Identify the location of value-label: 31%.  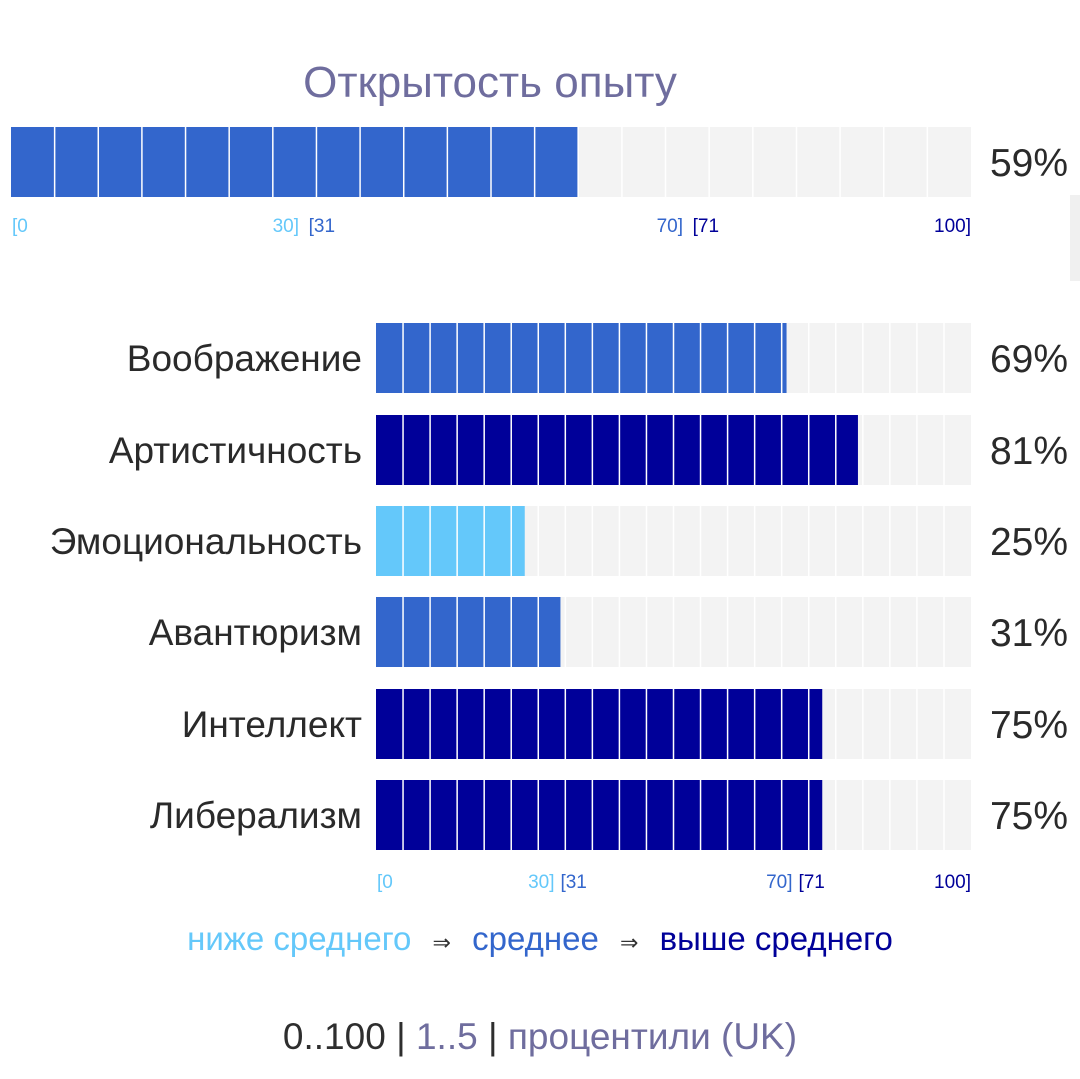
(1029, 633).